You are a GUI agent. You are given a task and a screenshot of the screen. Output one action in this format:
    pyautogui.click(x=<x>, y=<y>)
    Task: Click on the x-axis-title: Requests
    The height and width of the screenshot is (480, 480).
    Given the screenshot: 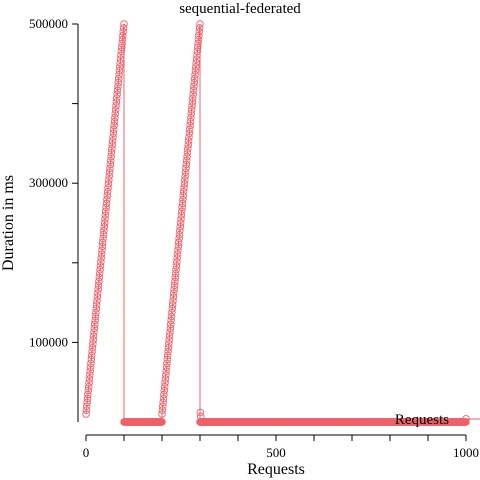 What is the action you would take?
    pyautogui.click(x=276, y=469)
    